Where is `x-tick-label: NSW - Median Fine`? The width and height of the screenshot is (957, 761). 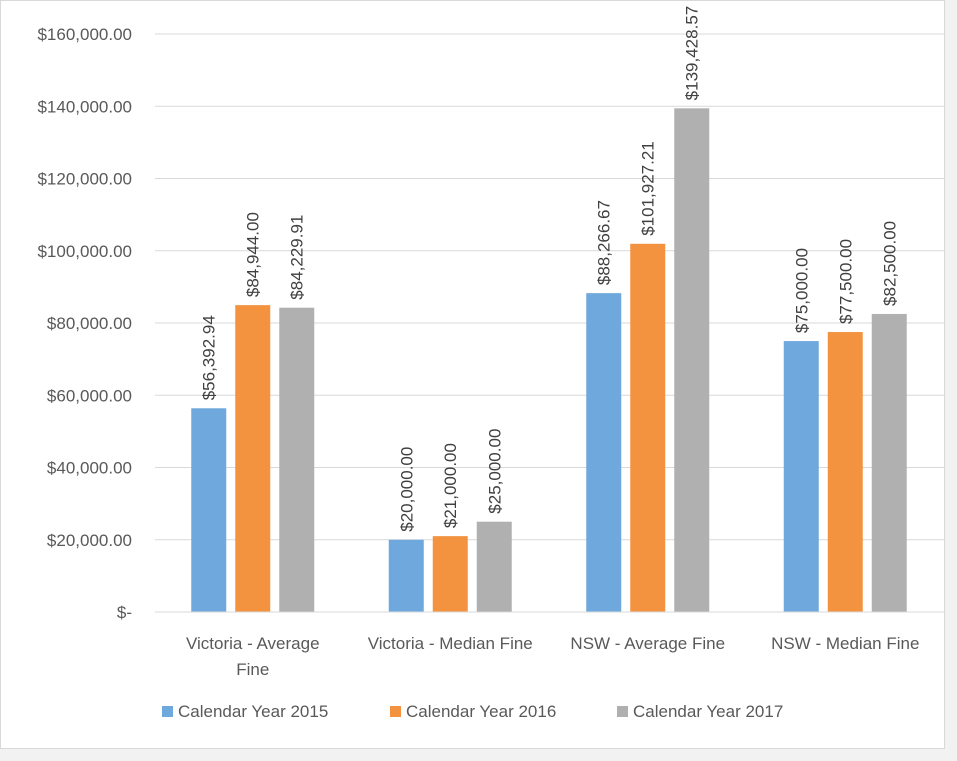 x-tick-label: NSW - Median Fine is located at coordinates (845, 643).